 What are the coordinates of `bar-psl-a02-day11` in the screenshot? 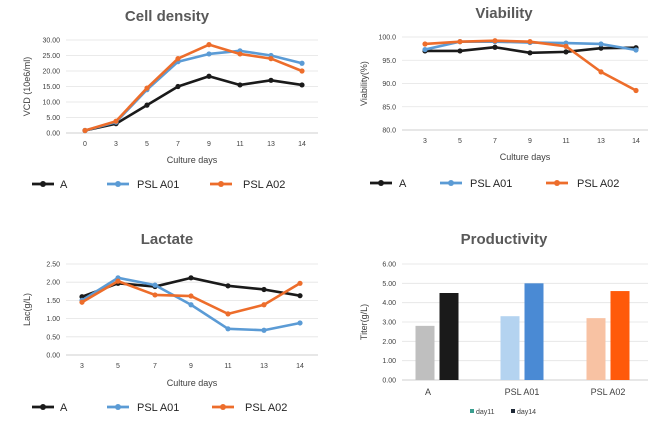 It's located at (596, 349).